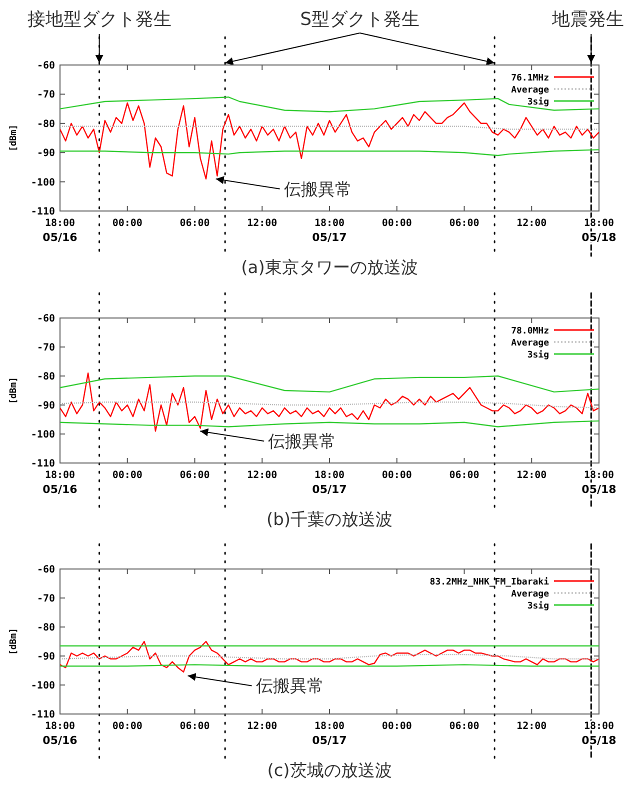 This screenshot has width=626, height=805. What do you see at coordinates (99, 19) in the screenshot?
I see `ref-line-label: 接地型ダクト発生` at bounding box center [99, 19].